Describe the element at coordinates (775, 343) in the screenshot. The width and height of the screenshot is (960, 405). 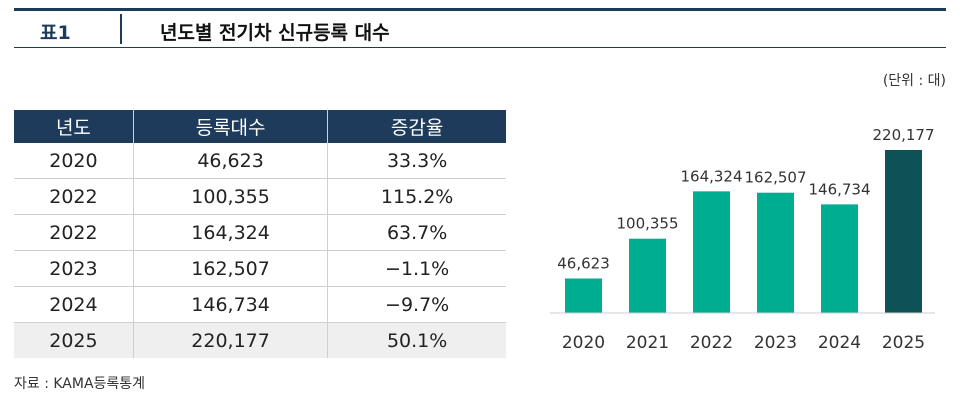
I see `category-label-2023: 2023` at that location.